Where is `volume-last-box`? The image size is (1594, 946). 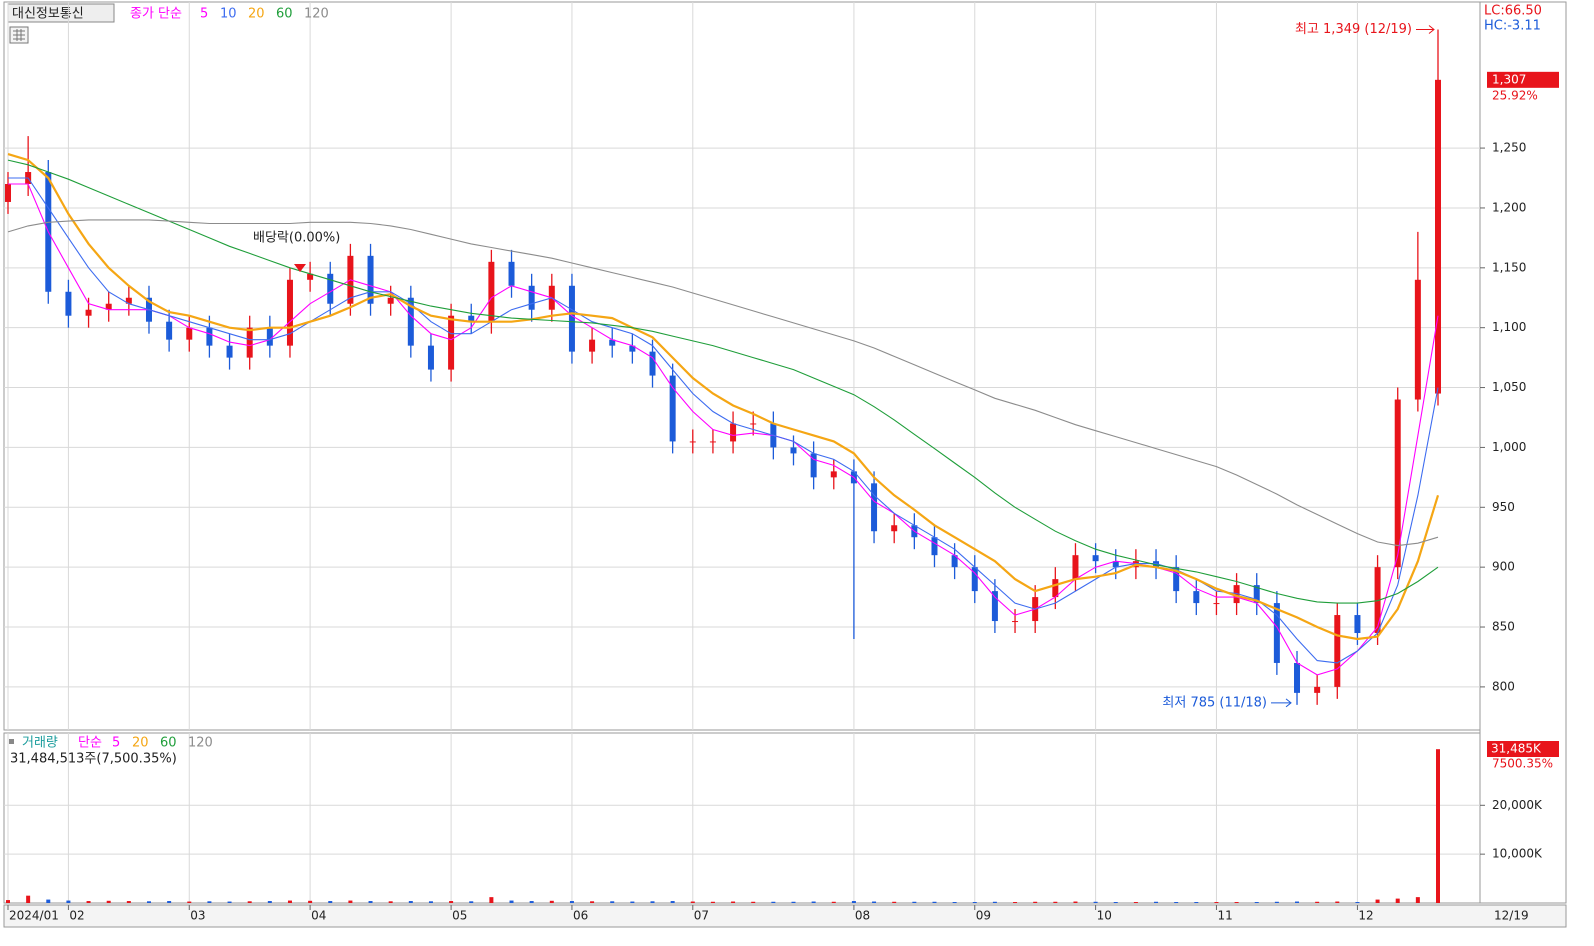
volume-last-box is located at coordinates (1523, 749).